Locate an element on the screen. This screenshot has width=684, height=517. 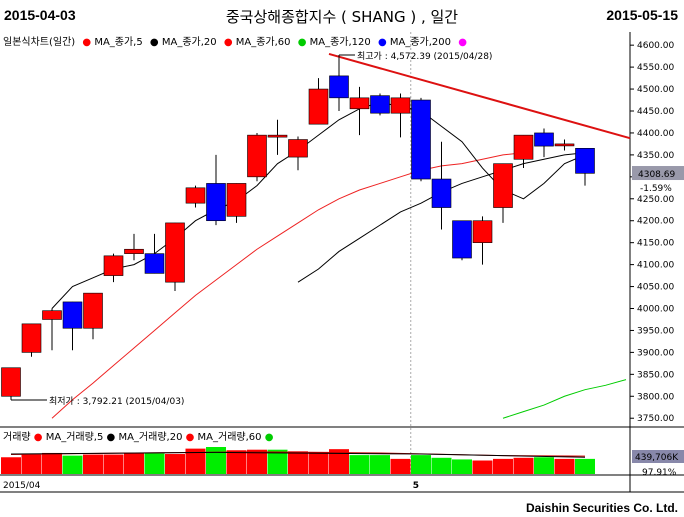
legend-ma5: ● MA_종가,5 is located at coordinates (112, 42).